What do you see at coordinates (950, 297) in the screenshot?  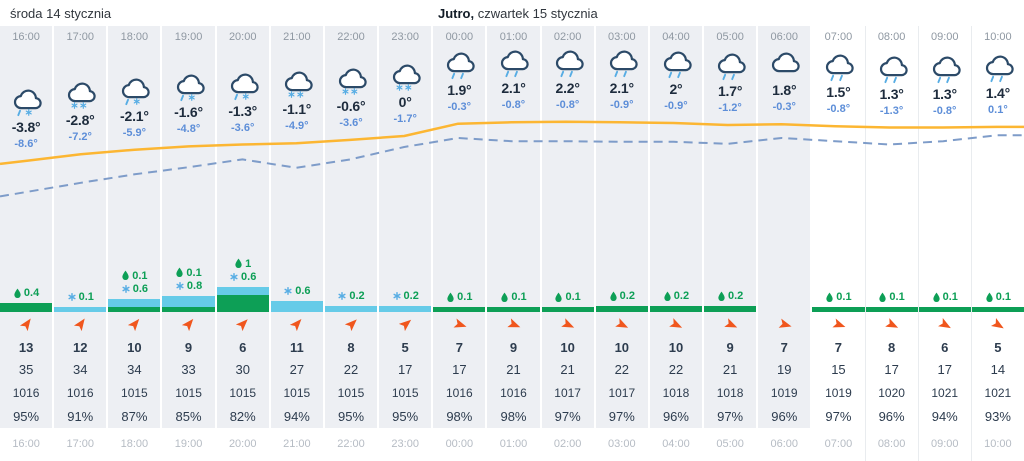 I see `rain-amount-value: 0.1` at bounding box center [950, 297].